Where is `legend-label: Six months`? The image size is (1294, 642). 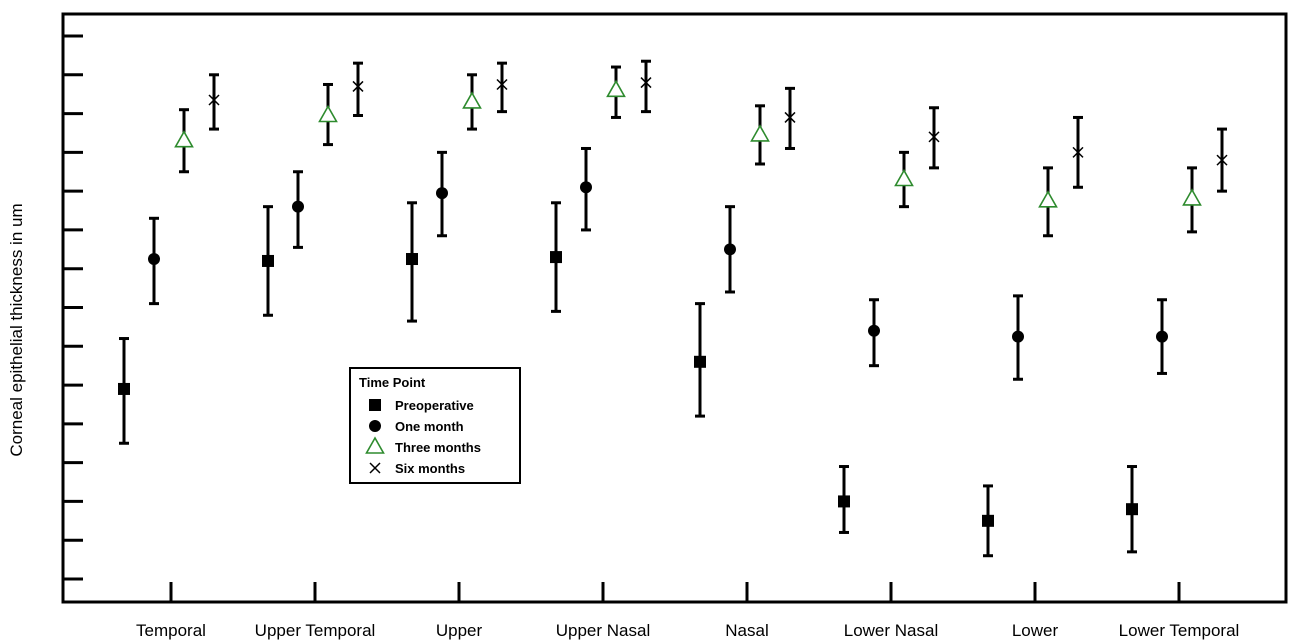
legend-label: Six months is located at coordinates (430, 468).